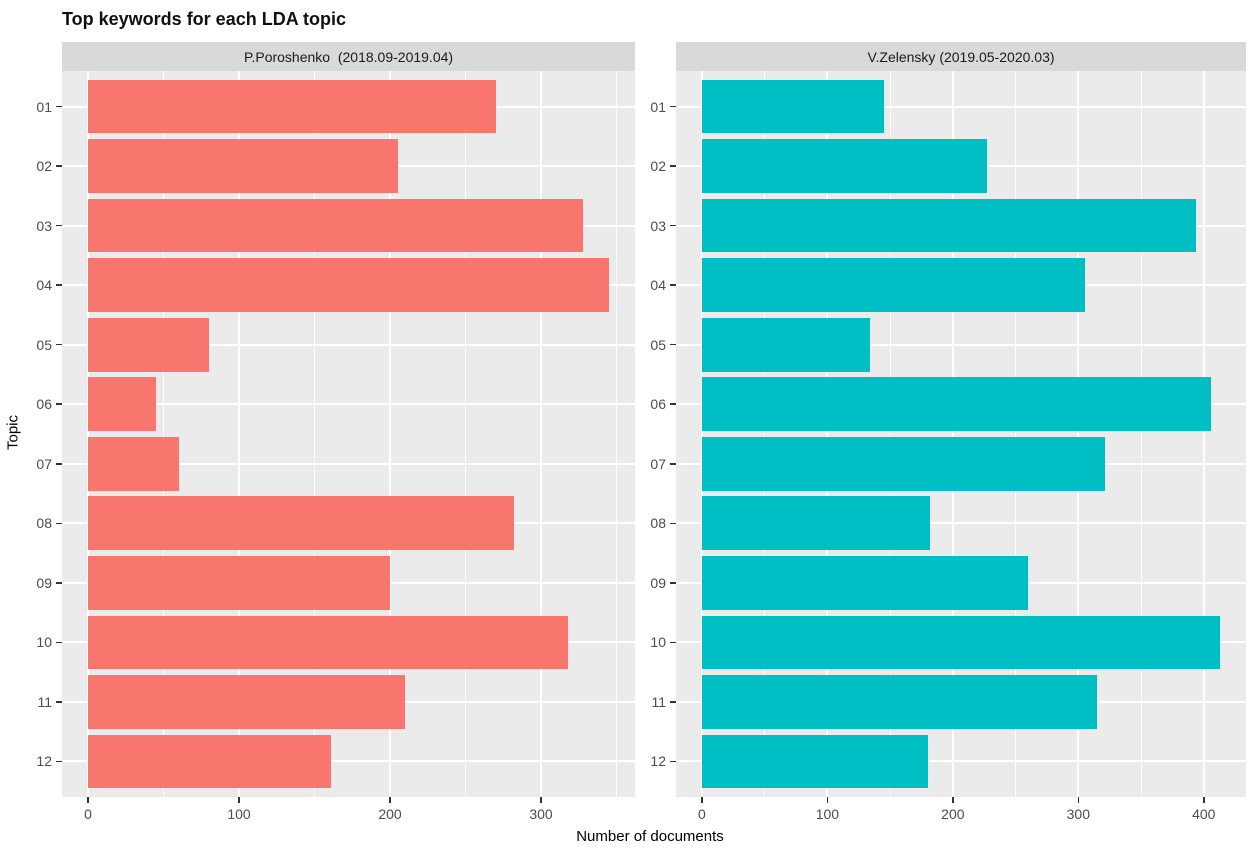 The image size is (1252, 854). Describe the element at coordinates (1204, 814) in the screenshot. I see `x-tick-label: 400` at that location.